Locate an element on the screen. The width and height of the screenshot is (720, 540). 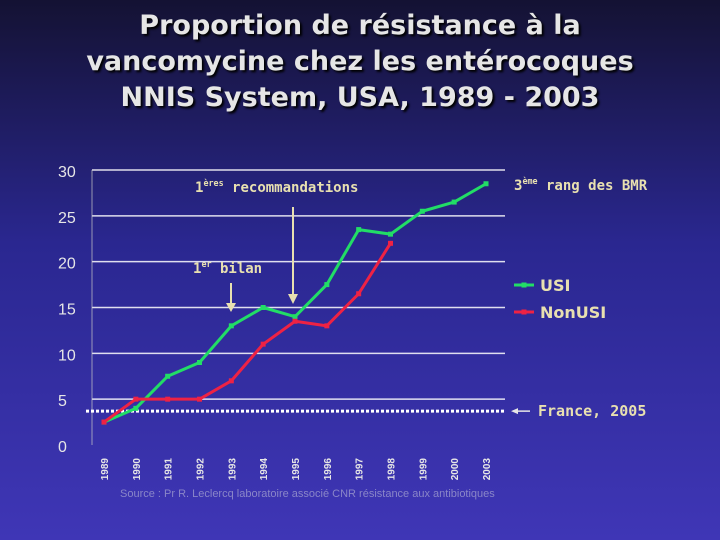
x-tick-label: 1991 is located at coordinates (169, 469).